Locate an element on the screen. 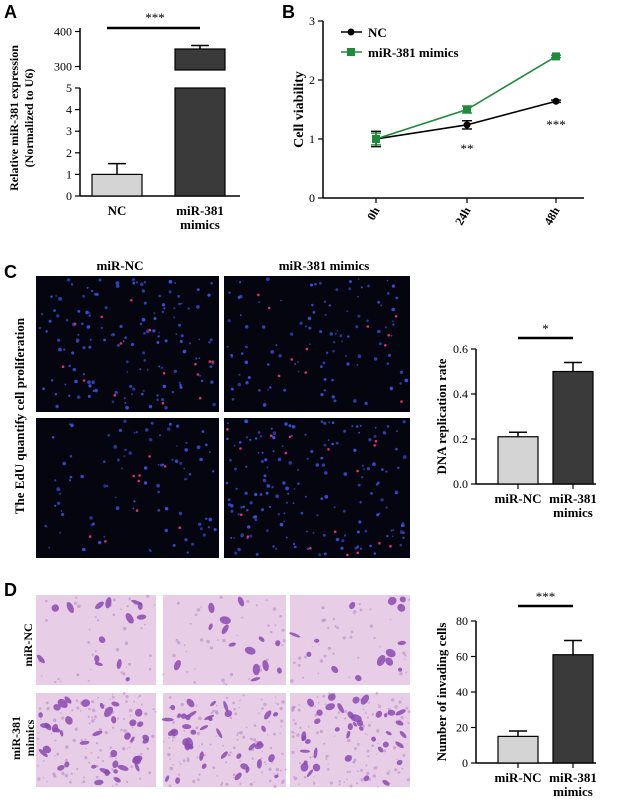  bar-mimics is located at coordinates (573, 709).